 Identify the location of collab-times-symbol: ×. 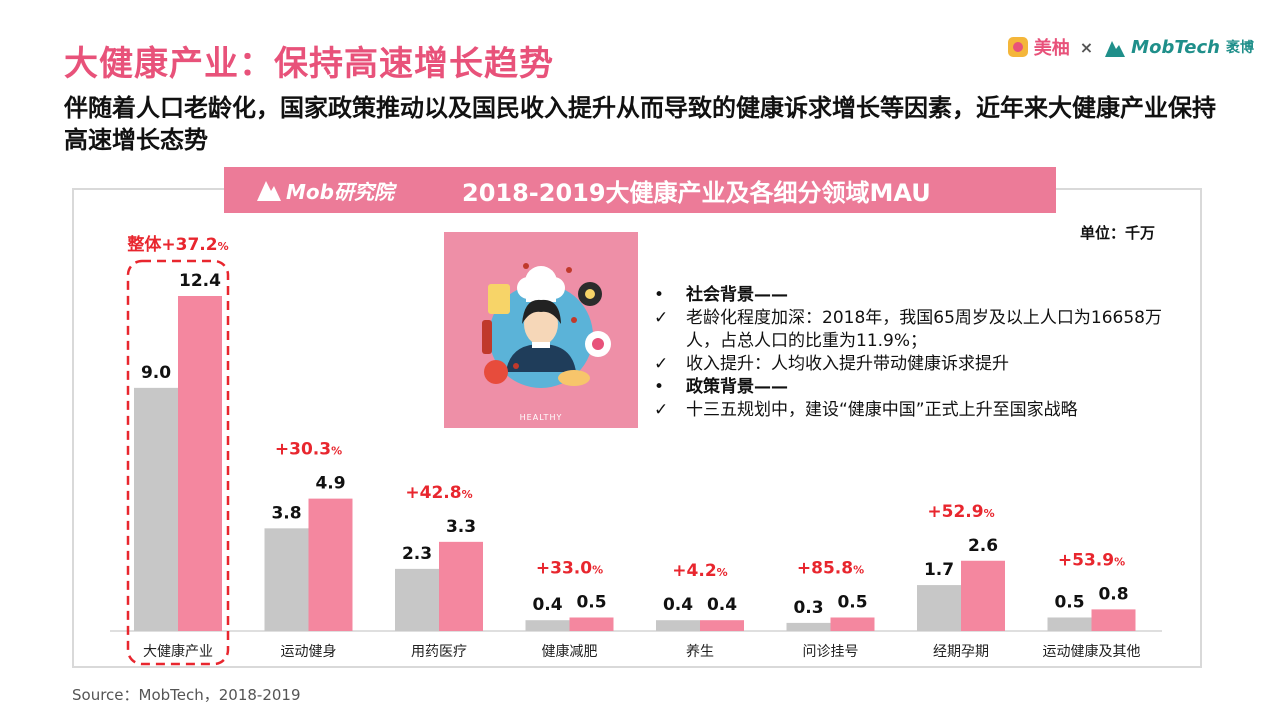
(1086, 47).